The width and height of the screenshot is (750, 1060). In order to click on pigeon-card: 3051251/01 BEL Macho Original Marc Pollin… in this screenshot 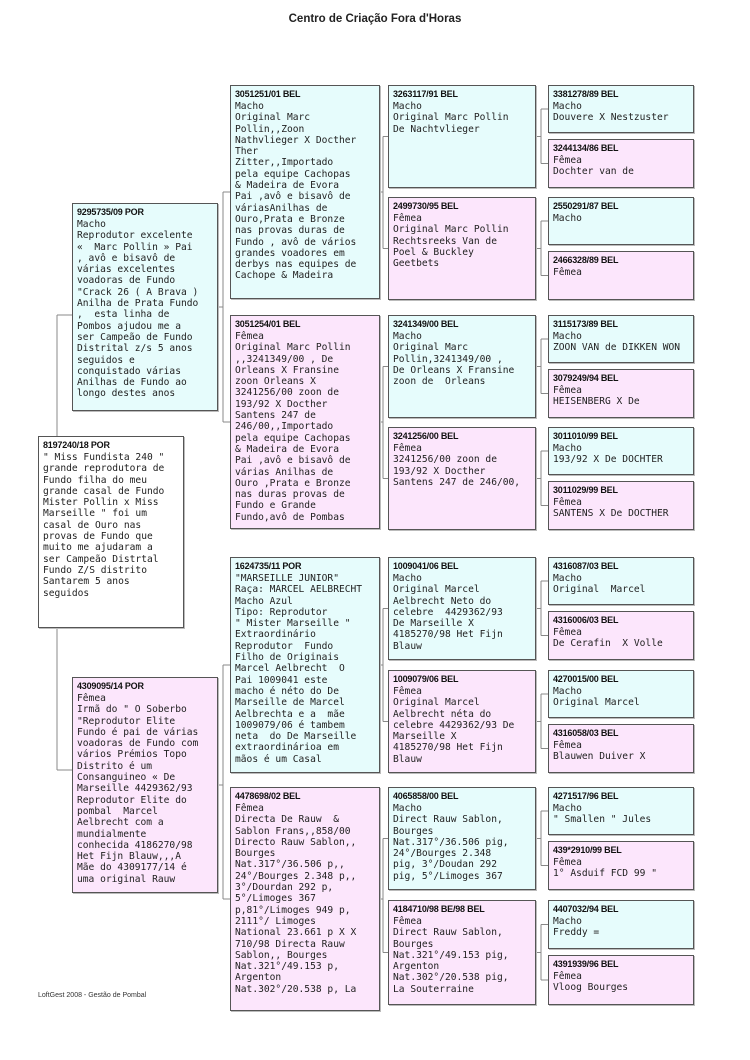, I will do `click(305, 192)`.